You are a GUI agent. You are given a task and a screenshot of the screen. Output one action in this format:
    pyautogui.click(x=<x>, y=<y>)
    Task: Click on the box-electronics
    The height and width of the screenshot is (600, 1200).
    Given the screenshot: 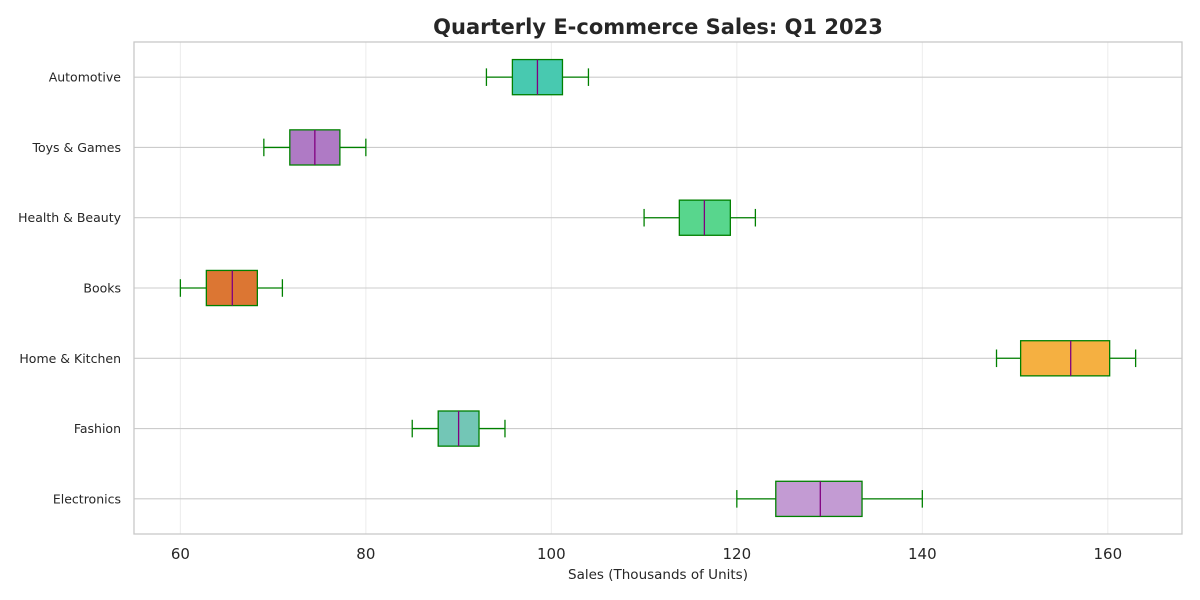 What is the action you would take?
    pyautogui.click(x=829, y=499)
    